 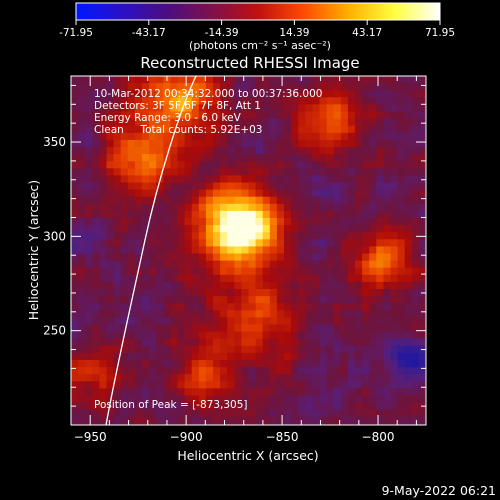 What do you see at coordinates (440, 33) in the screenshot?
I see `colorbar-tick-label: 71.95` at bounding box center [440, 33].